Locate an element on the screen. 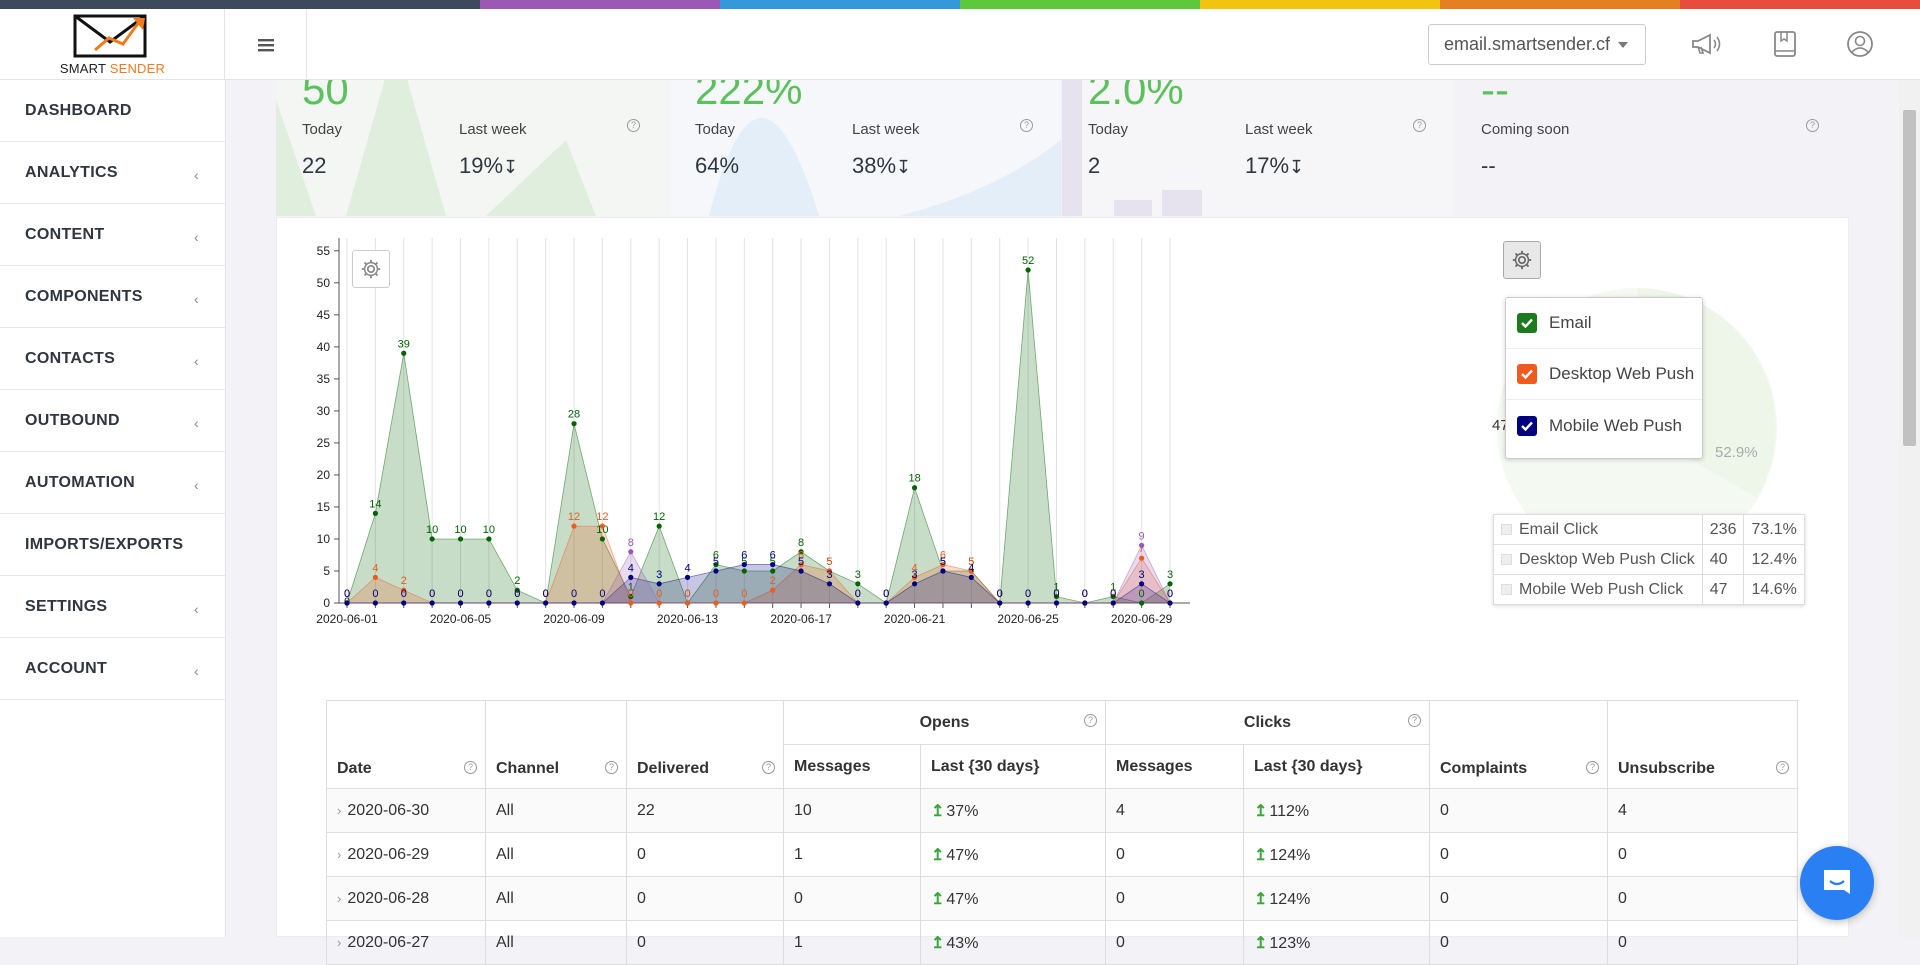 The image size is (1920, 965). data-label: 28 is located at coordinates (574, 415).